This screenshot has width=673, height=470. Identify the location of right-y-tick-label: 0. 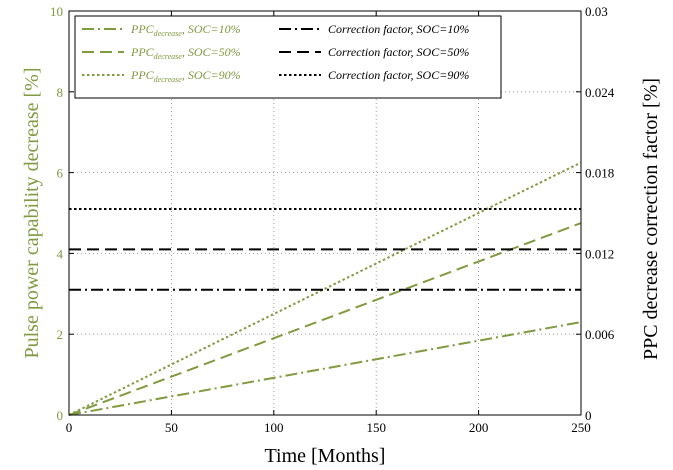
(588, 415).